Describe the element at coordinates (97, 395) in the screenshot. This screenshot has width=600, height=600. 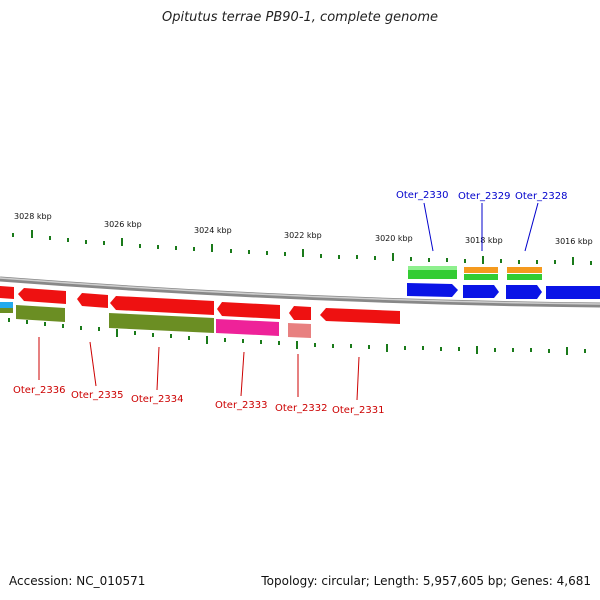
I see `gene-label: Oter_2335` at that location.